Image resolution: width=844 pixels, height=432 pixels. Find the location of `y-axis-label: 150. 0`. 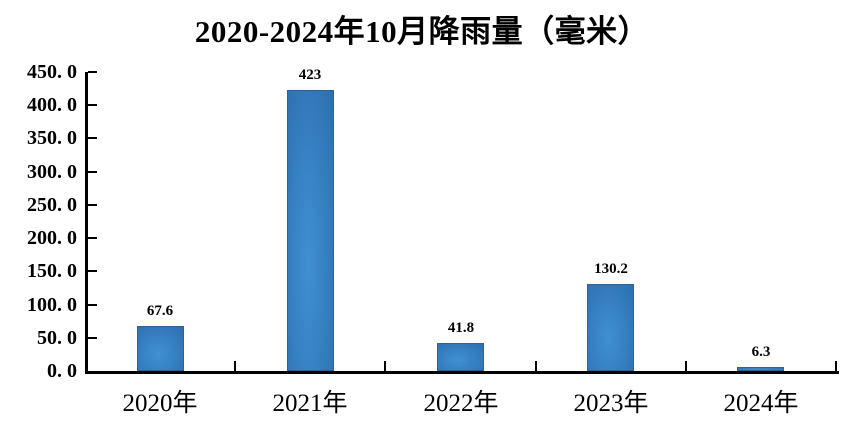

y-axis-label: 150. 0 is located at coordinates (52, 271).